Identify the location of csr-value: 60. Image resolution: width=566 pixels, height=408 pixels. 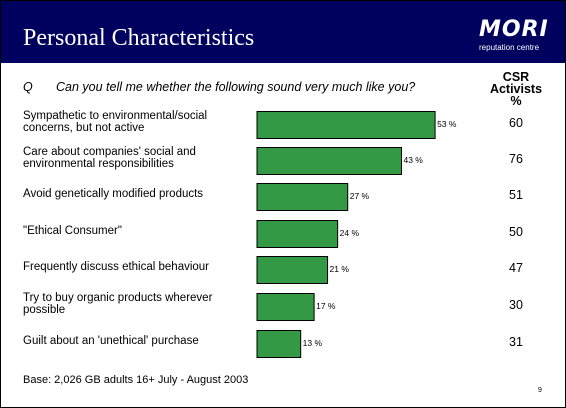
(516, 123).